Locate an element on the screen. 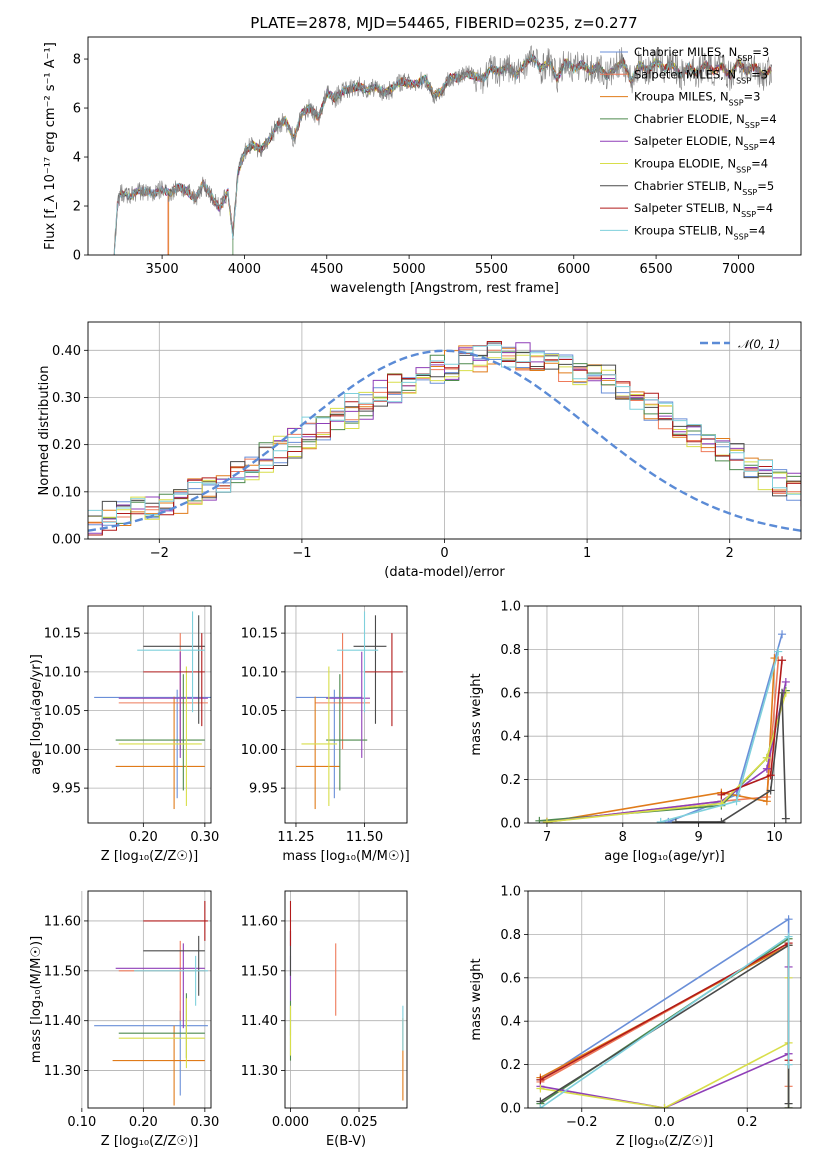 The height and width of the screenshot is (1174, 819). y-axis-label: Flux [f_λ 10⁻¹⁷ erg cm⁻² s⁻¹ A⁻¹] is located at coordinates (50, 146).